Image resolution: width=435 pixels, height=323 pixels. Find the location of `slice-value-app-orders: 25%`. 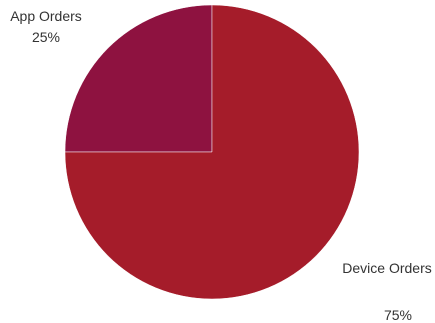

slice-value-app-orders: 25% is located at coordinates (46, 37).